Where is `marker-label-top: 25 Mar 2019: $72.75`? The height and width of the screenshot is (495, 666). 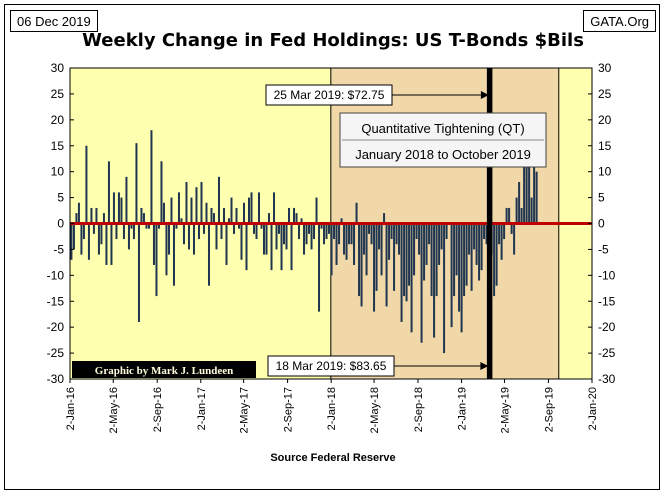
marker-label-top: 25 Mar 2019: $72.75 is located at coordinates (329, 95).